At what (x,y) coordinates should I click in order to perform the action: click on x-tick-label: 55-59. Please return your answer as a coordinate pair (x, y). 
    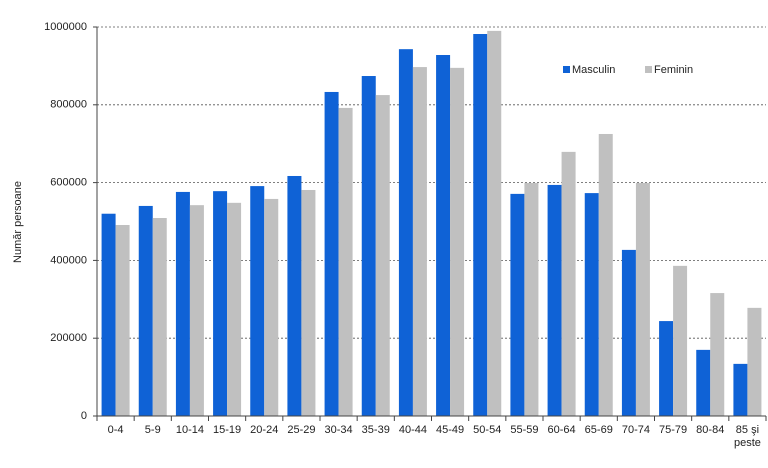
    Looking at the image, I should click on (524, 430).